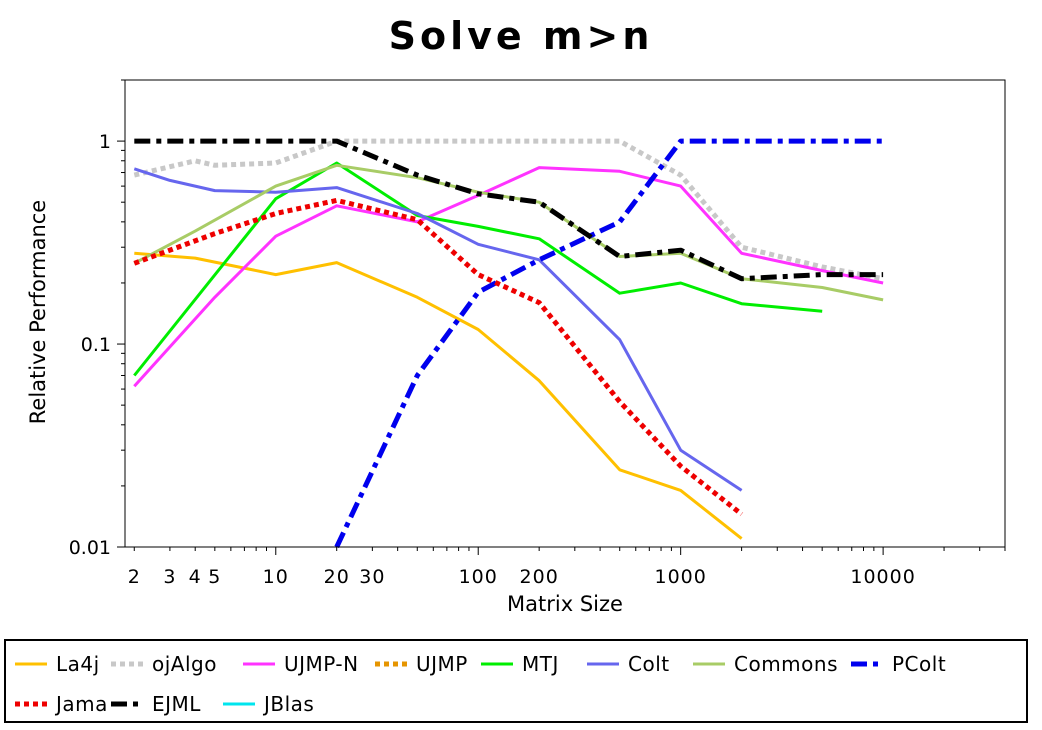 The image size is (1042, 730). Describe the element at coordinates (882, 577) in the screenshot. I see `x-tick-label: 10000` at that location.